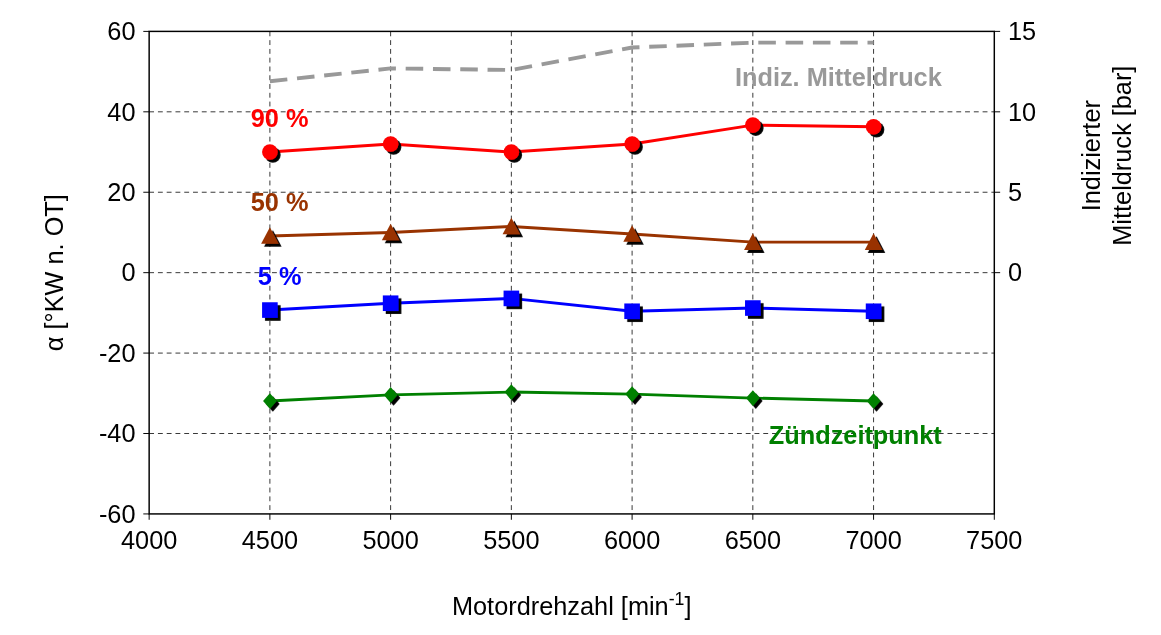 The height and width of the screenshot is (635, 1161). I want to click on y2-tick-label: 0, so click(1015, 272).